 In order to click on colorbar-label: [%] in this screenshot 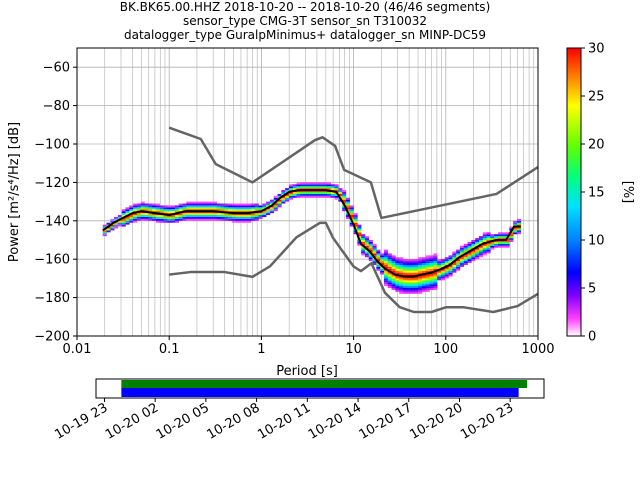, I will do `click(627, 192)`.